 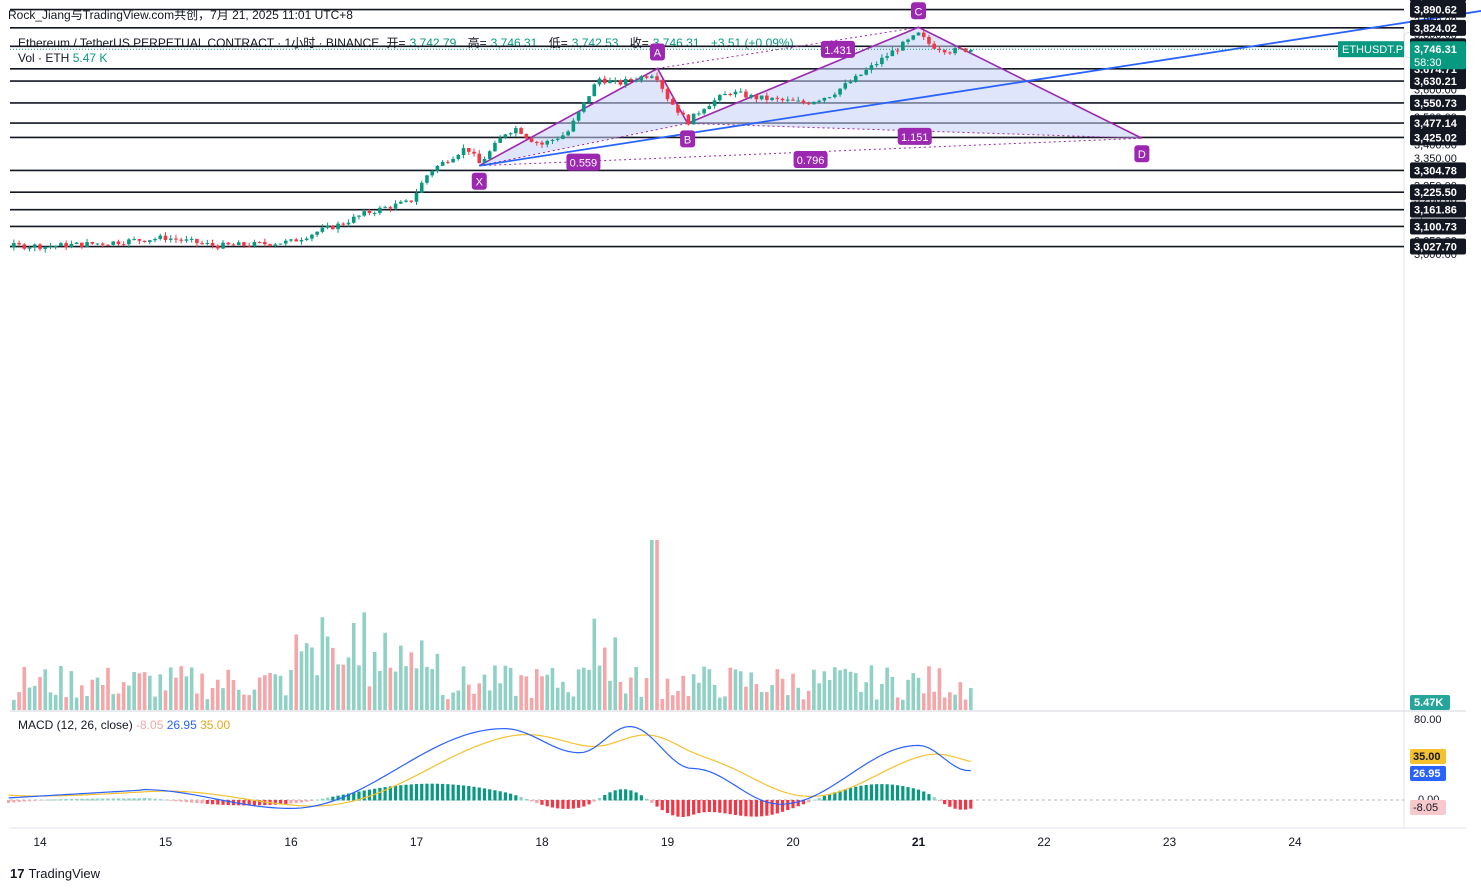 What do you see at coordinates (55, 873) in the screenshot?
I see `footer-brand: 17 TradingView` at bounding box center [55, 873].